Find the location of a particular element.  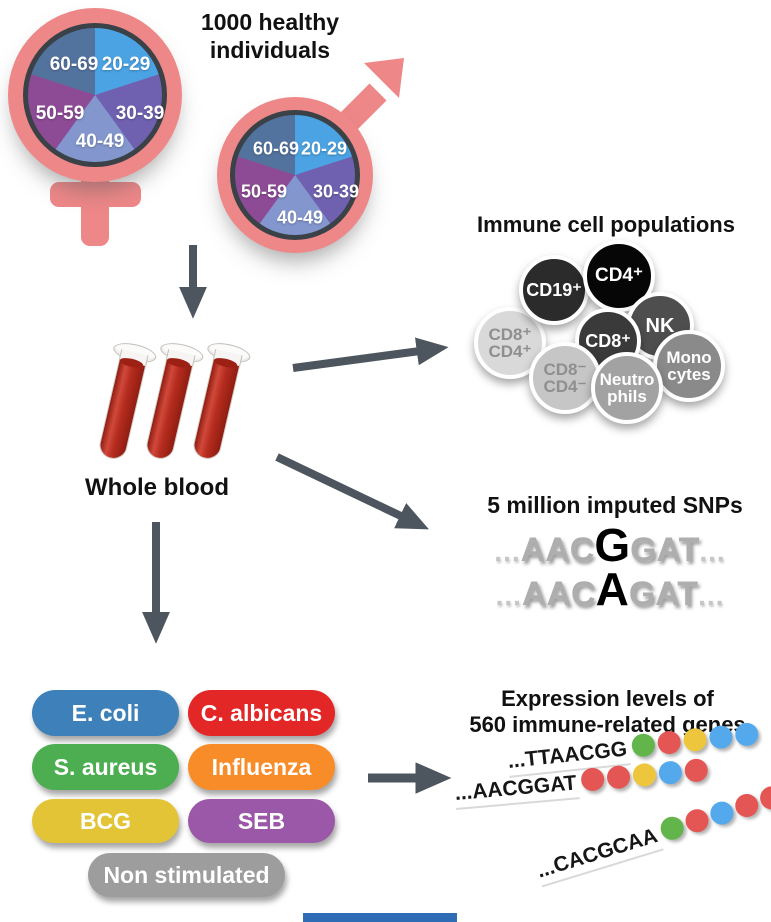

cell-cd8neg-cd4neg: CD8⁻ CD4⁻ is located at coordinates (565, 378).